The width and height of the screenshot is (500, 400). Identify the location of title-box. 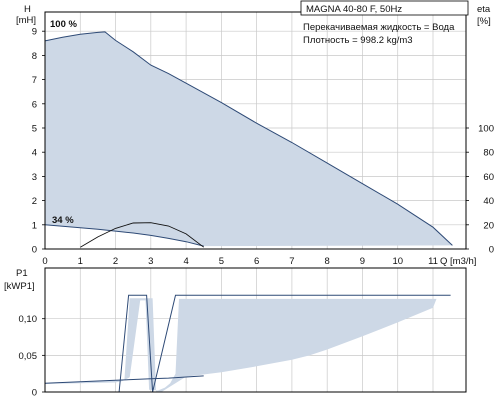
(384, 8).